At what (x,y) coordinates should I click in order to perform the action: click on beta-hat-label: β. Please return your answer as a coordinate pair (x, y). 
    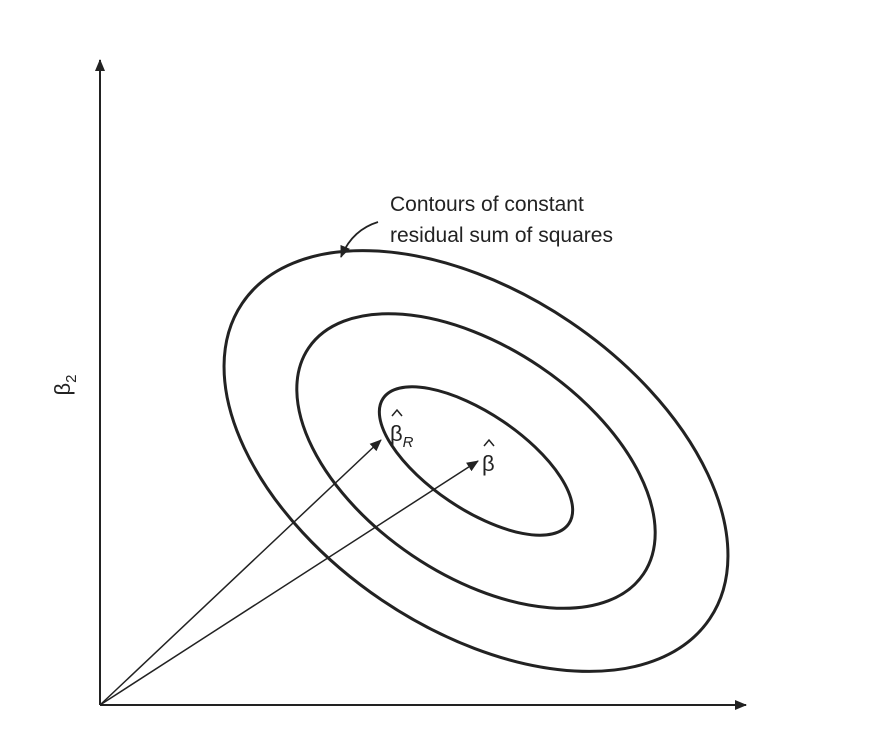
    Looking at the image, I should click on (488, 463).